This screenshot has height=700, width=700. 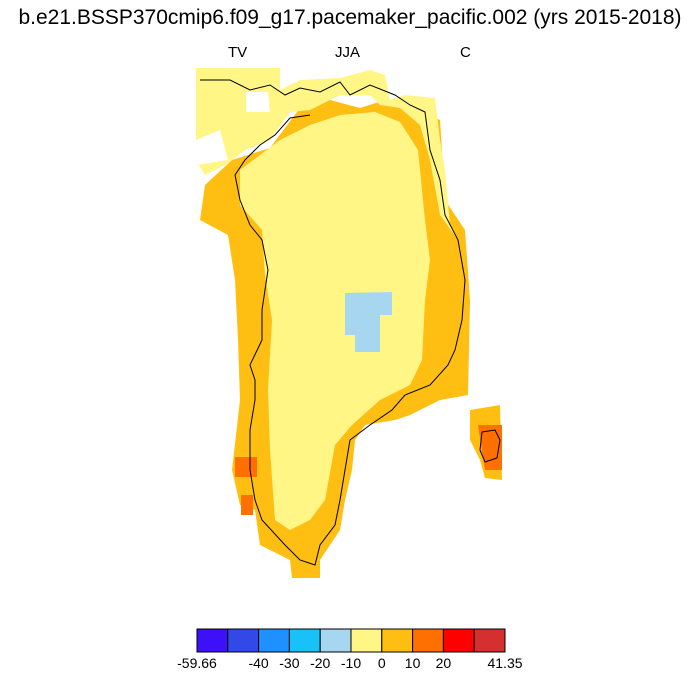 What do you see at coordinates (465, 52) in the screenshot?
I see `units-label: C` at bounding box center [465, 52].